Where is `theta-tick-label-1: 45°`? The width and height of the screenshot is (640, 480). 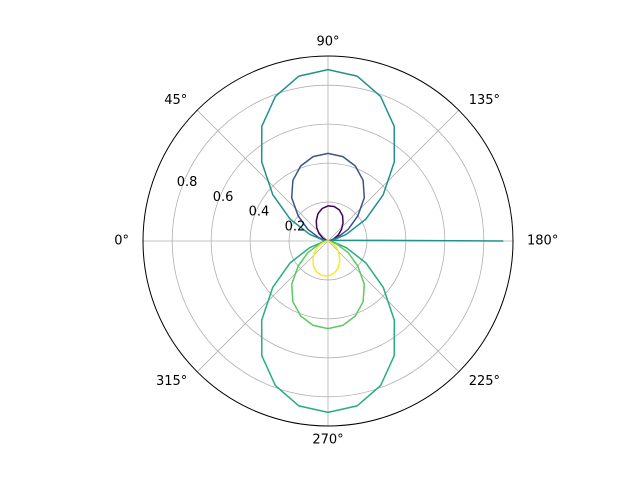 theta-tick-label-1: 45° is located at coordinates (175, 100).